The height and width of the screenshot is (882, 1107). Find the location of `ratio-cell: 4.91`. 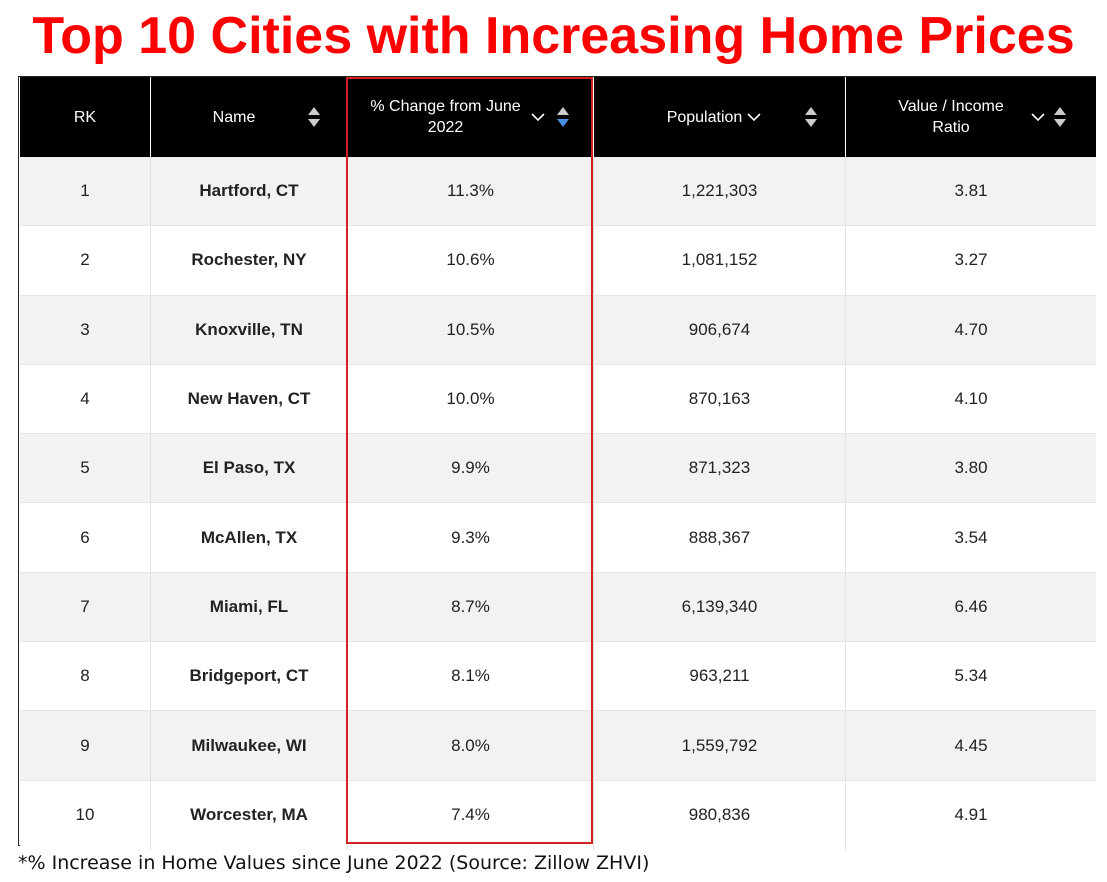

ratio-cell: 4.91 is located at coordinates (971, 815).